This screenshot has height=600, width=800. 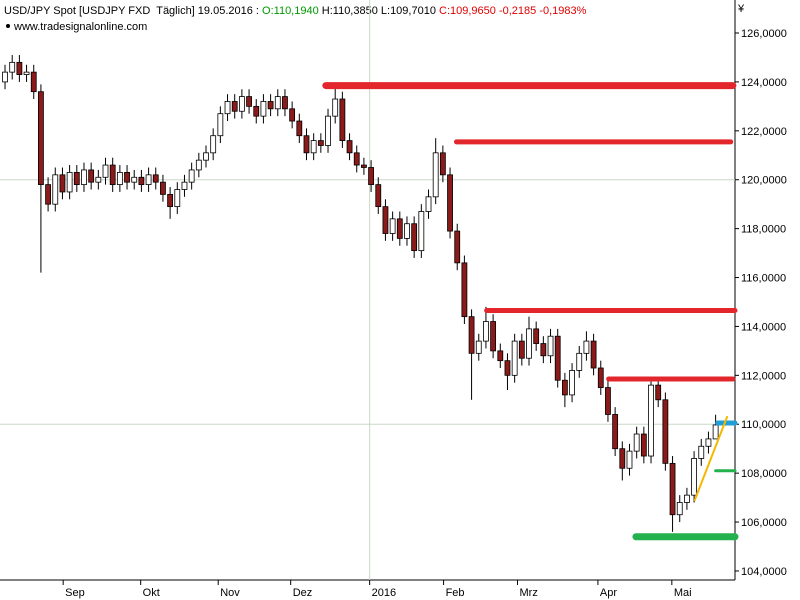 What do you see at coordinates (80, 27) in the screenshot?
I see `source-label: www.tradesignalonline.com` at bounding box center [80, 27].